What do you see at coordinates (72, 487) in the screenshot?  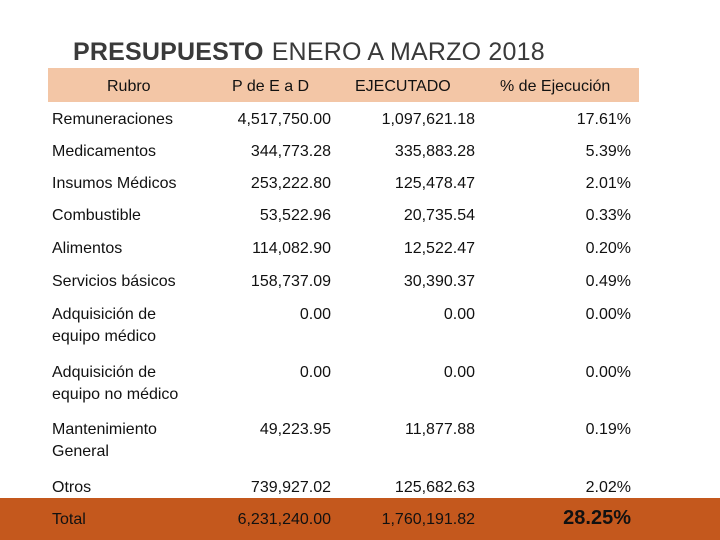 I see `row-rubro: Otros` at bounding box center [72, 487].